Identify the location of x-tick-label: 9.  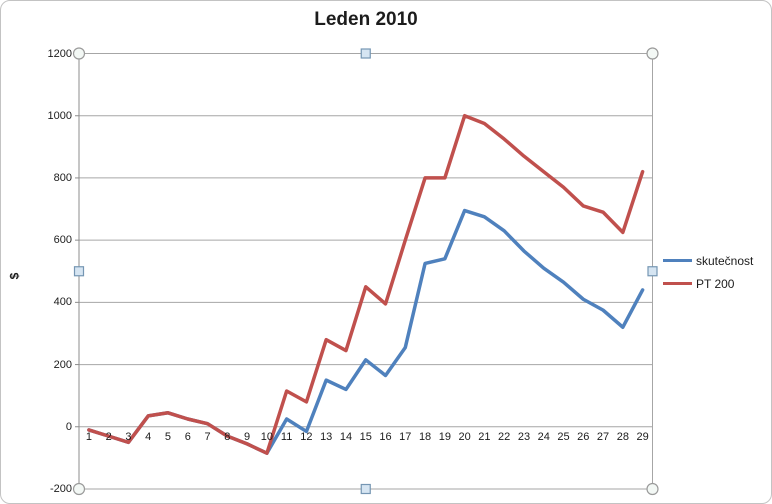
(247, 437).